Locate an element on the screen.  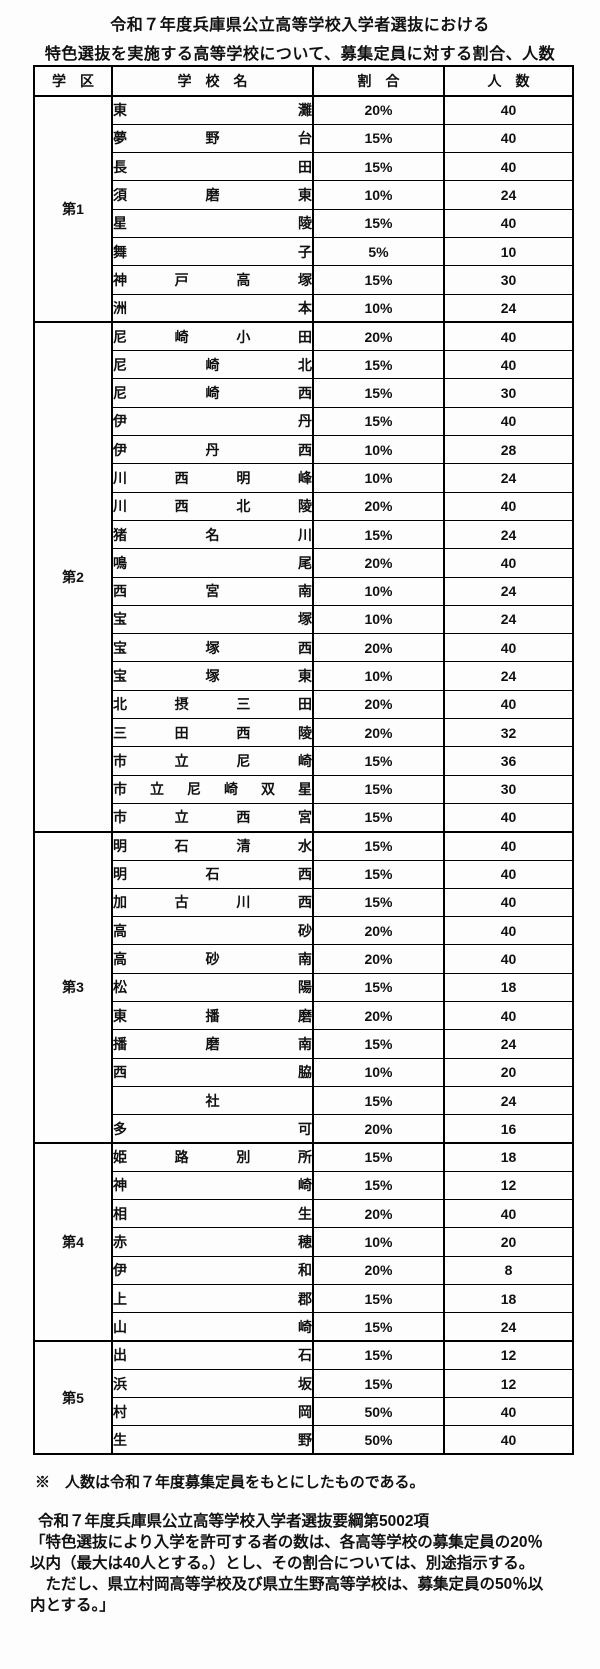
school-name: 赤穂 is located at coordinates (212, 1242).